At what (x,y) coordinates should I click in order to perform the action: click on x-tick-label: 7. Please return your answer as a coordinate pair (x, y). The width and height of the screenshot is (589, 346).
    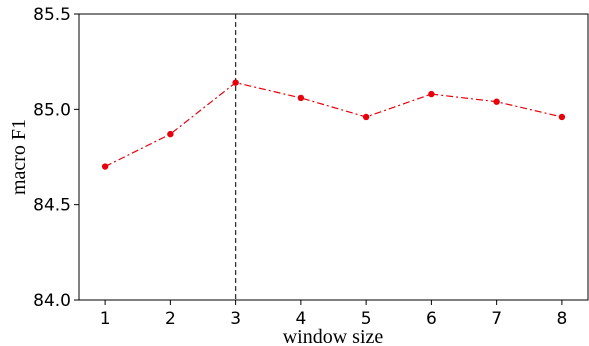
    Looking at the image, I should click on (496, 319).